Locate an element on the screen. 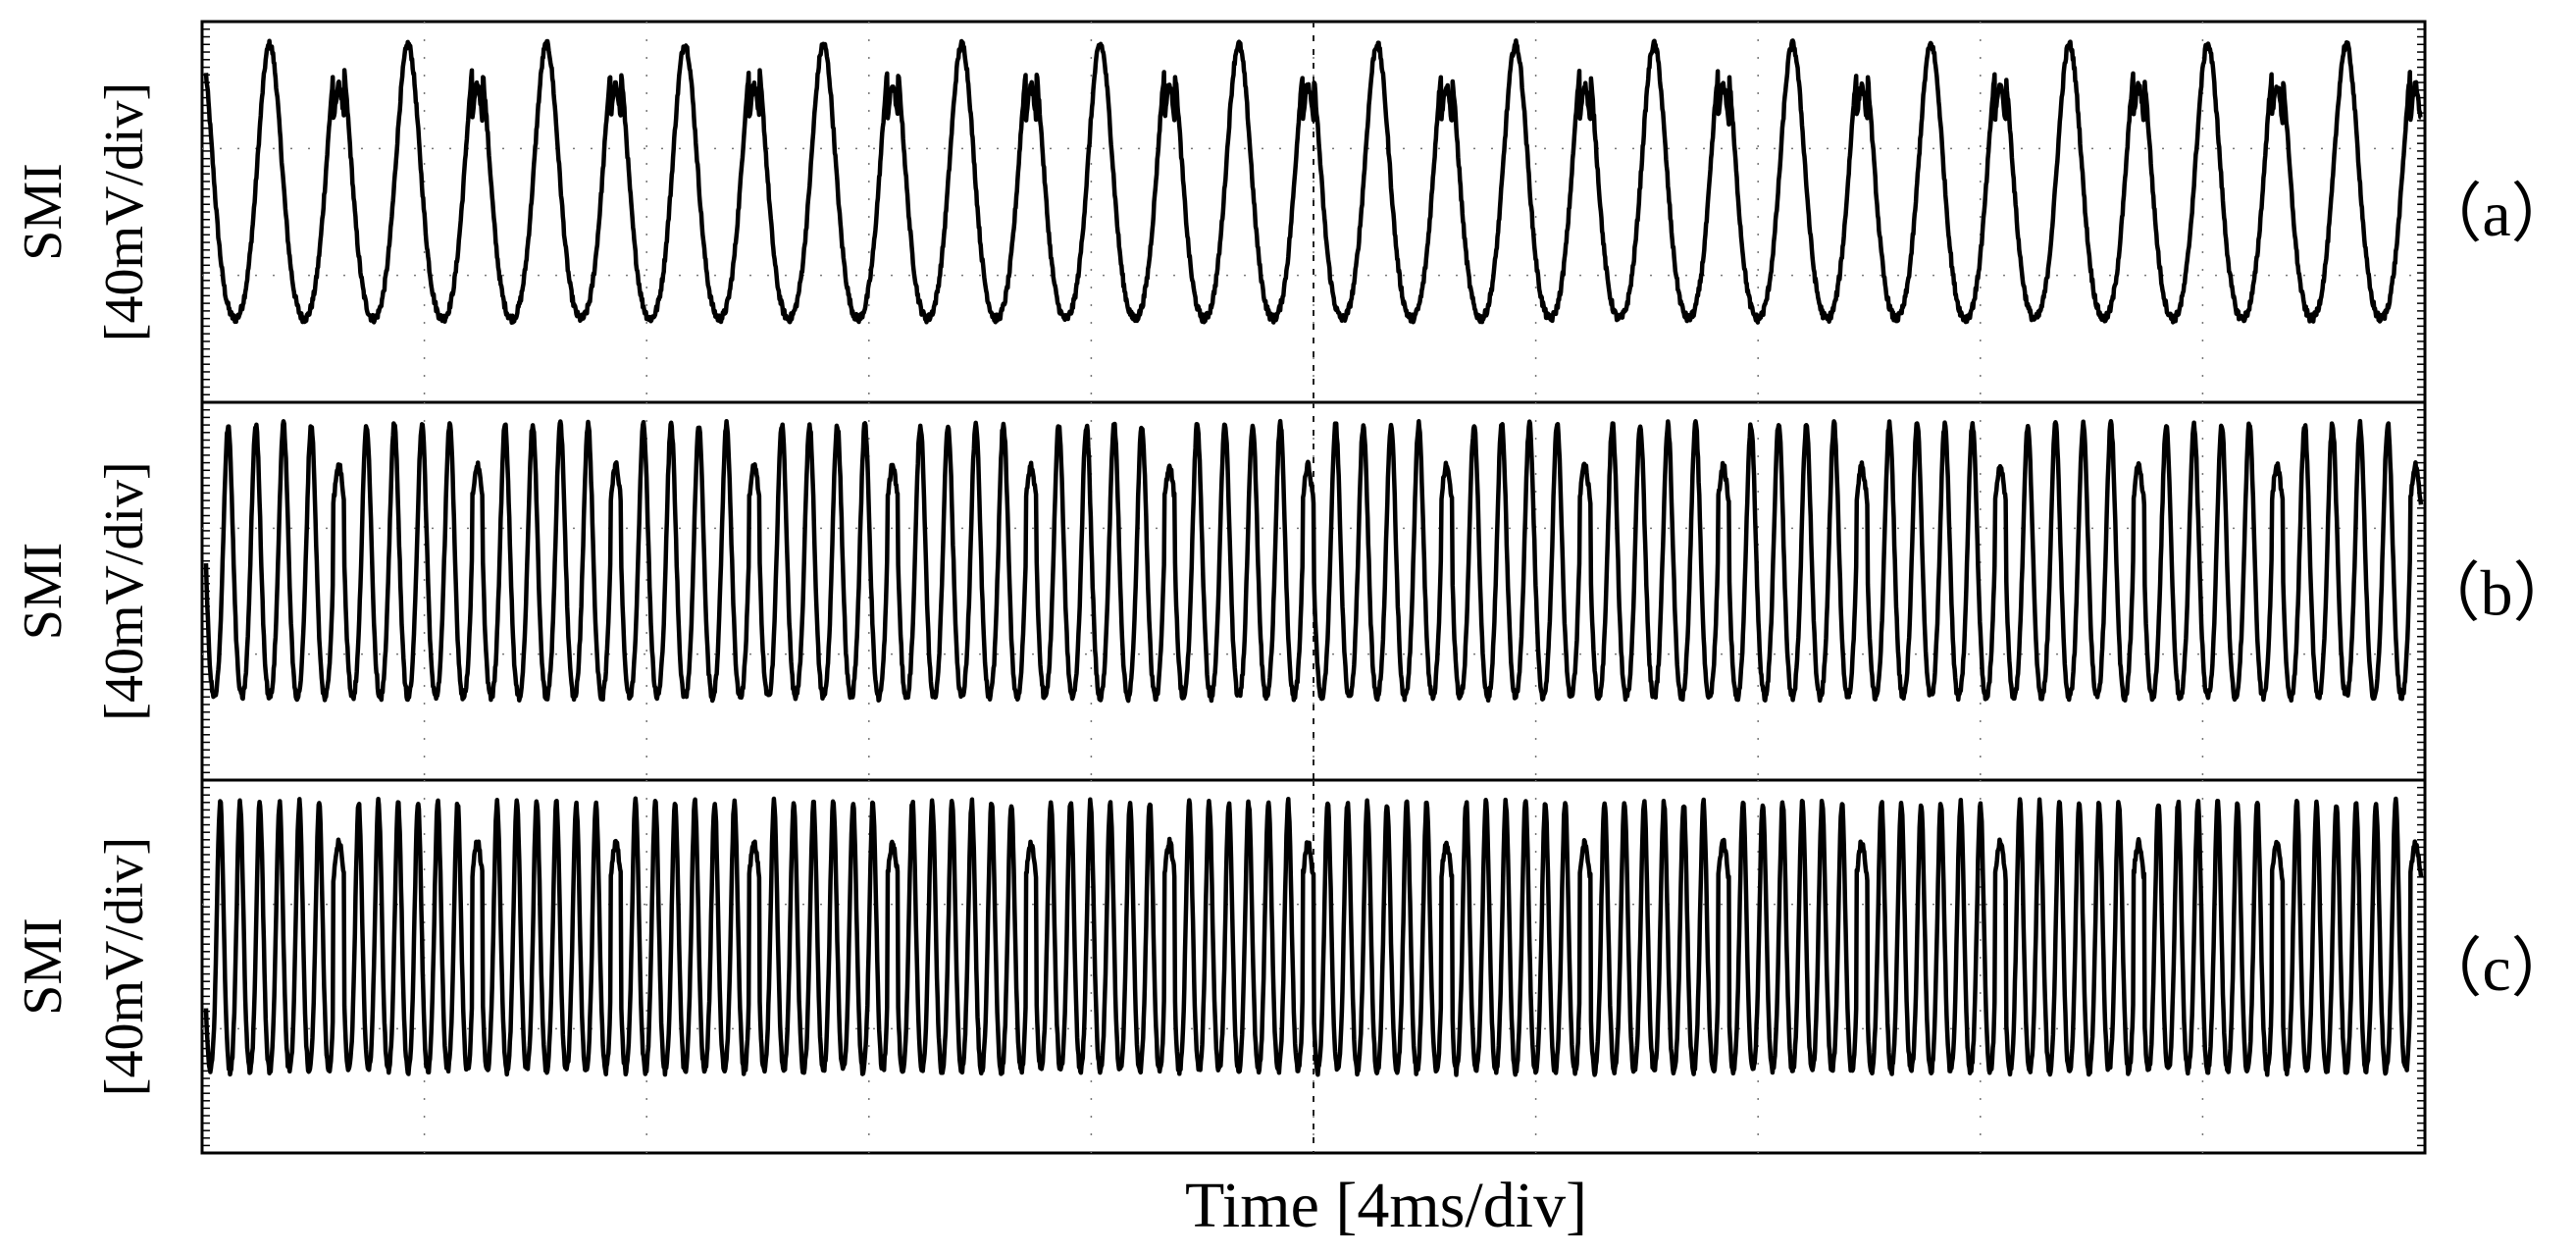  panel-label: （a） is located at coordinates (2496, 214).